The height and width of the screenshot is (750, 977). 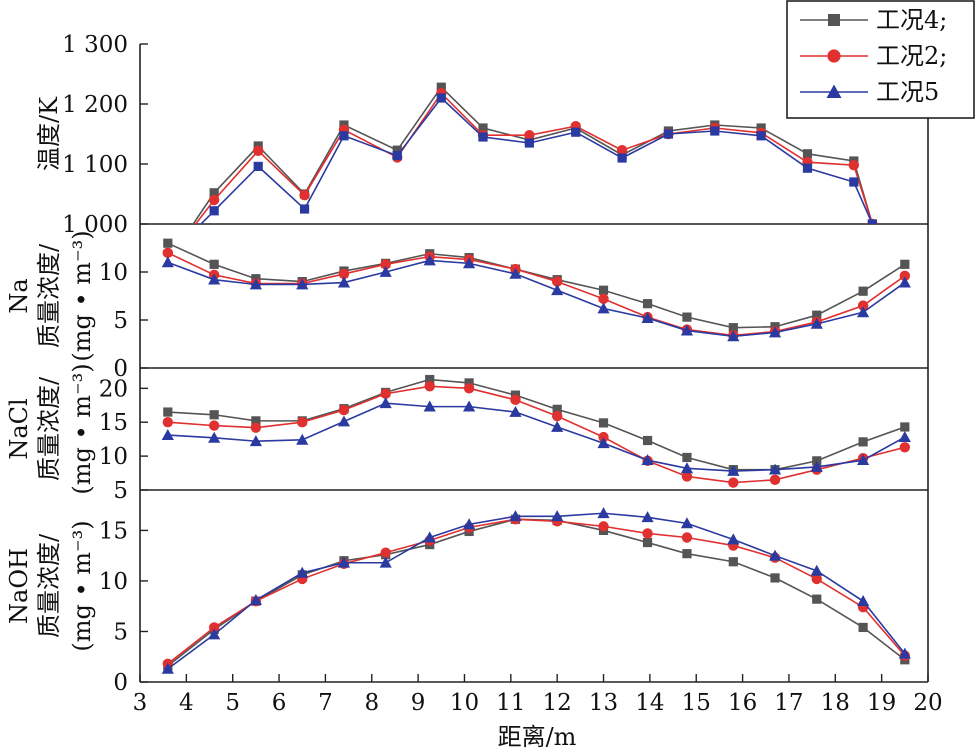 I want to click on y-tick-label: 20, so click(x=113, y=389).